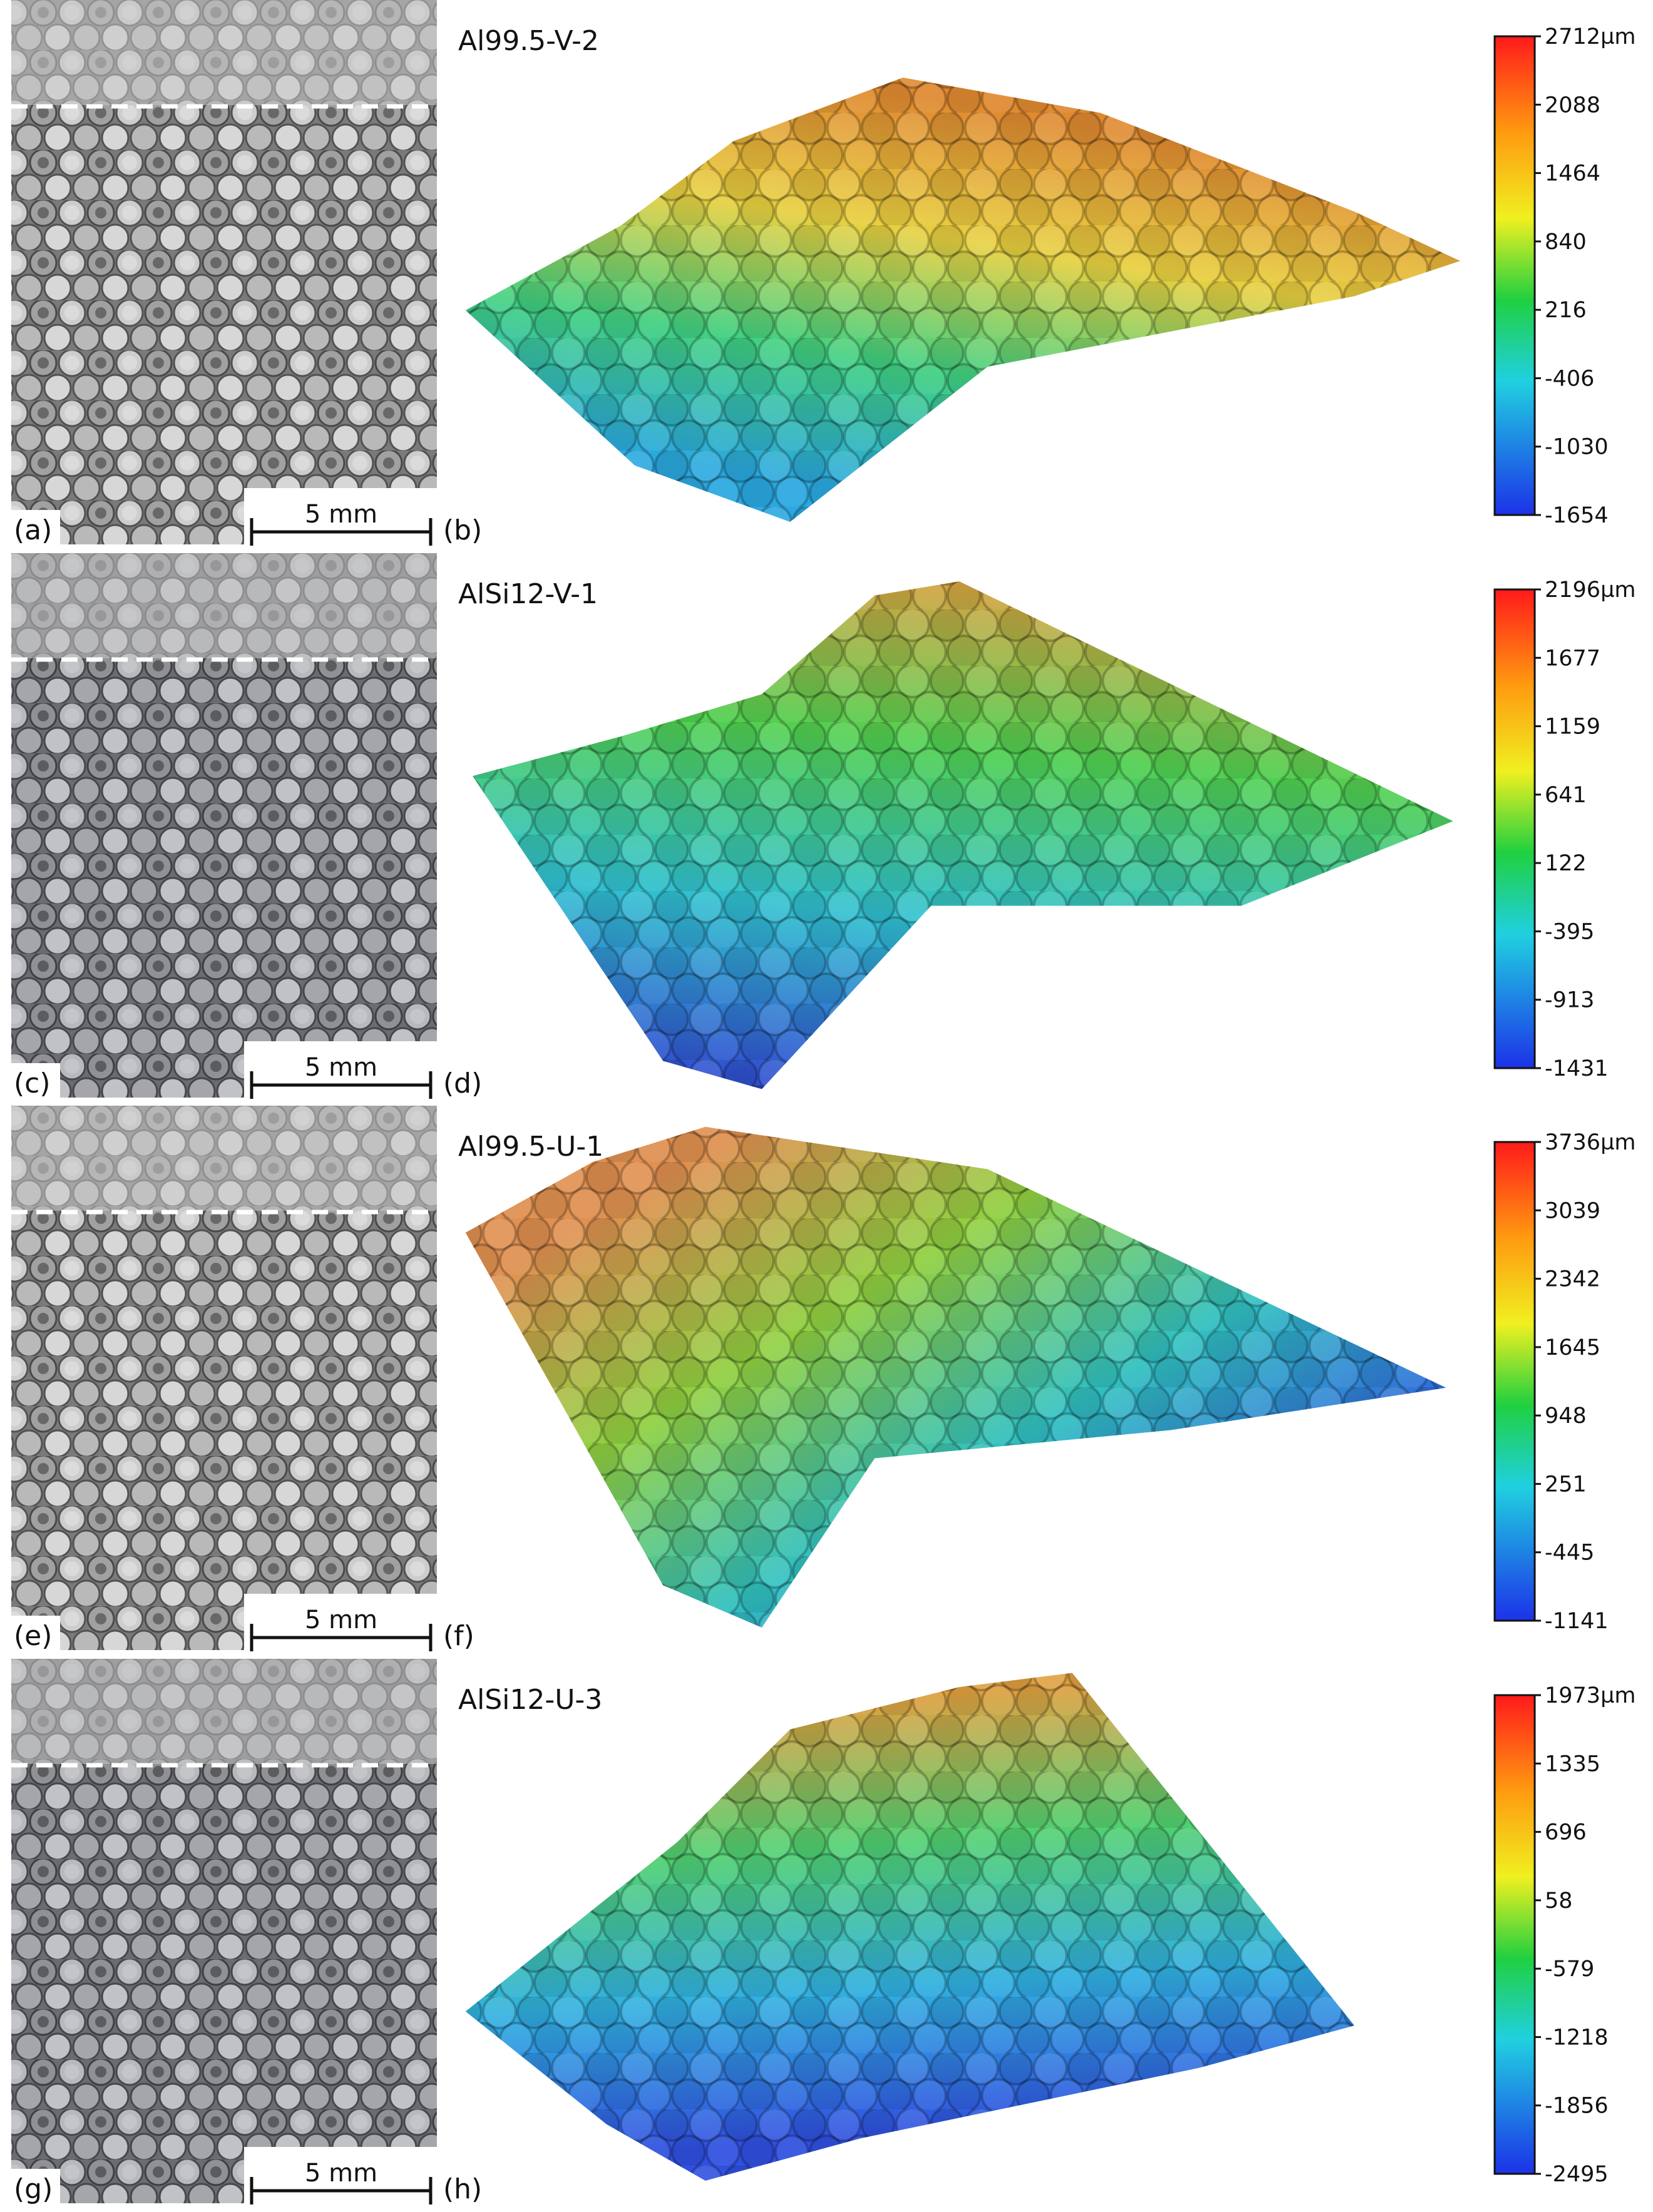 The image size is (1653, 2212). Describe the element at coordinates (1566, 310) in the screenshot. I see `colorbar-label: 216` at that location.